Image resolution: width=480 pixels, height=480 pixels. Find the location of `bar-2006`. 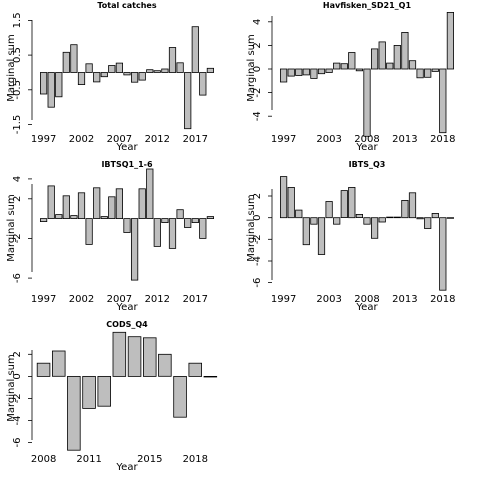

bar-2006 is located at coordinates (112, 69).